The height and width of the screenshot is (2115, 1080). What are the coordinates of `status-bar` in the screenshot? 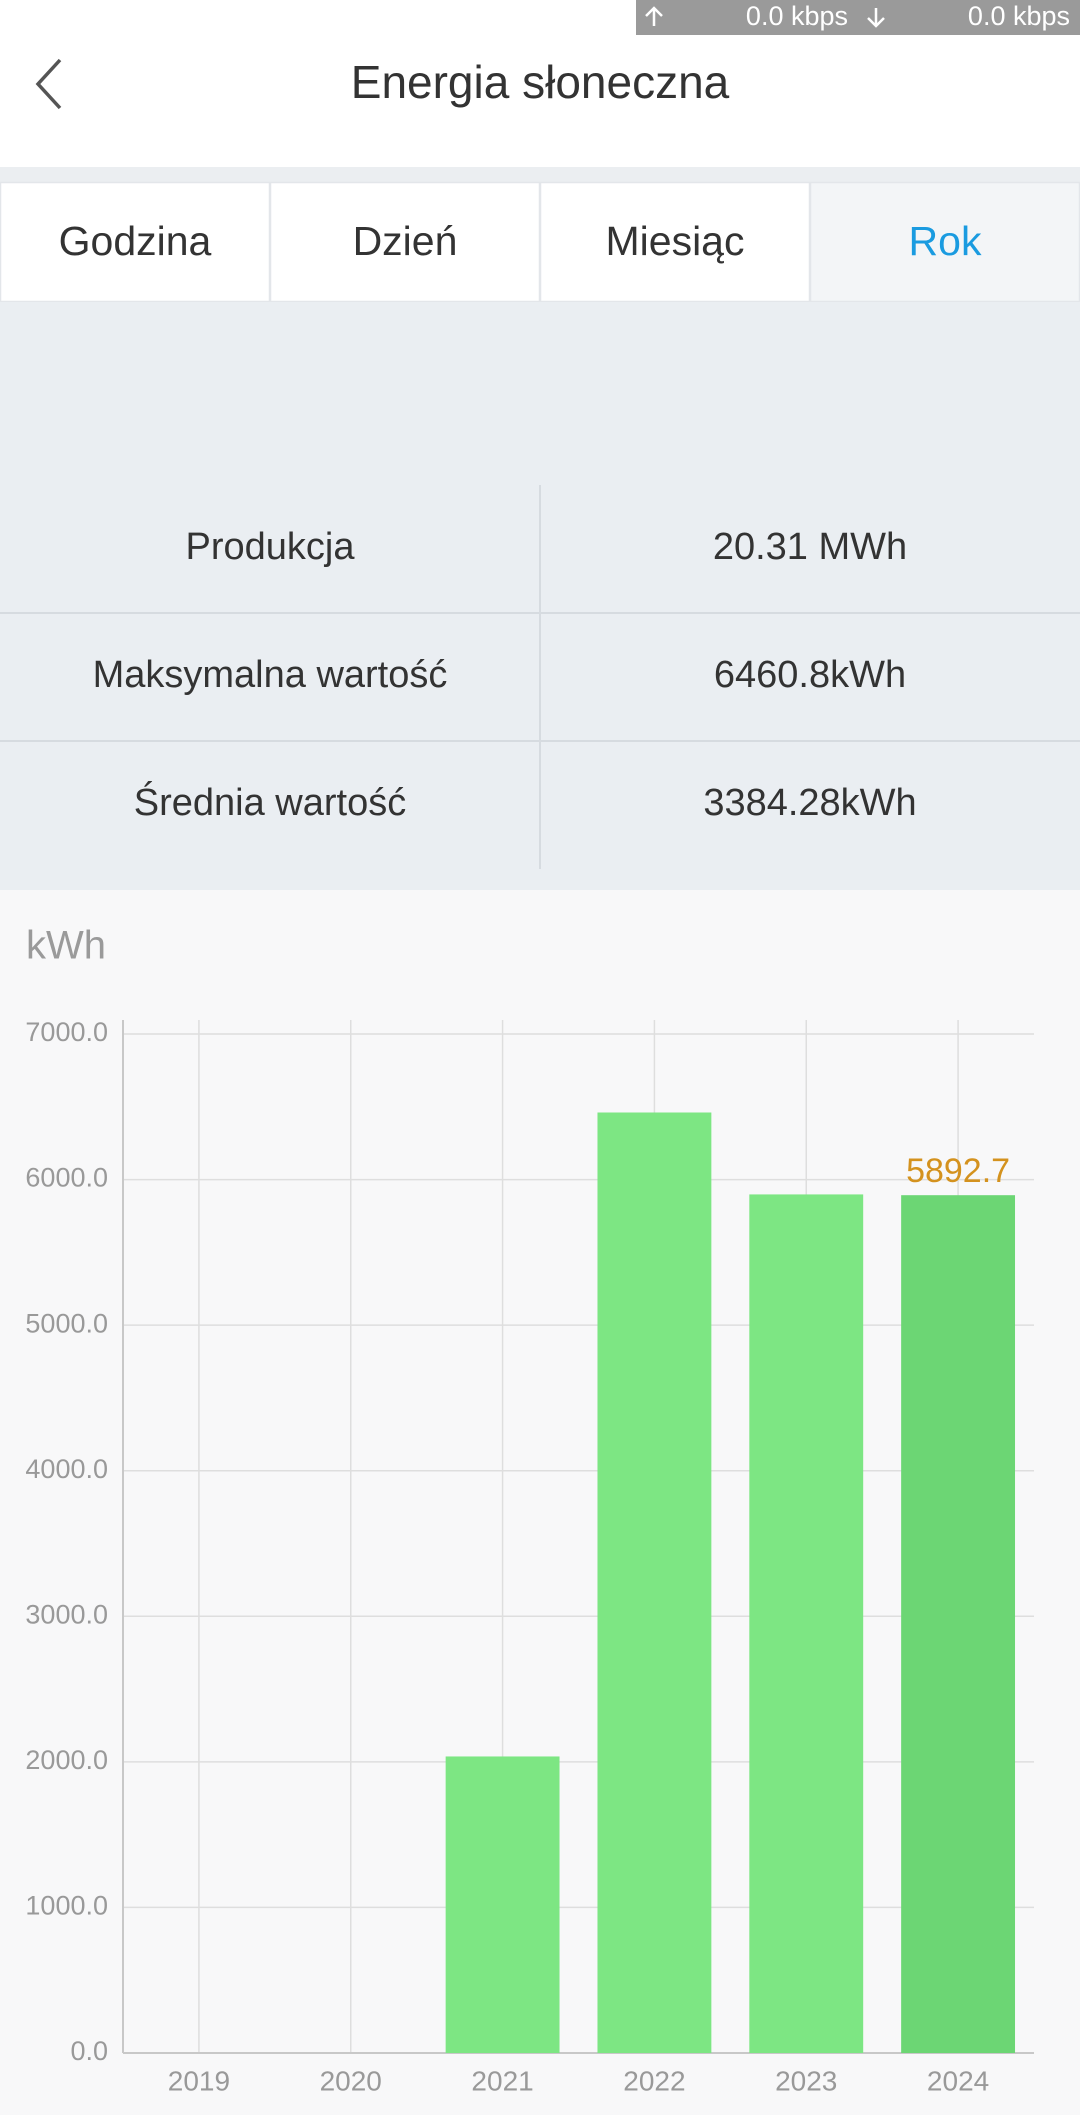 It's located at (858, 17).